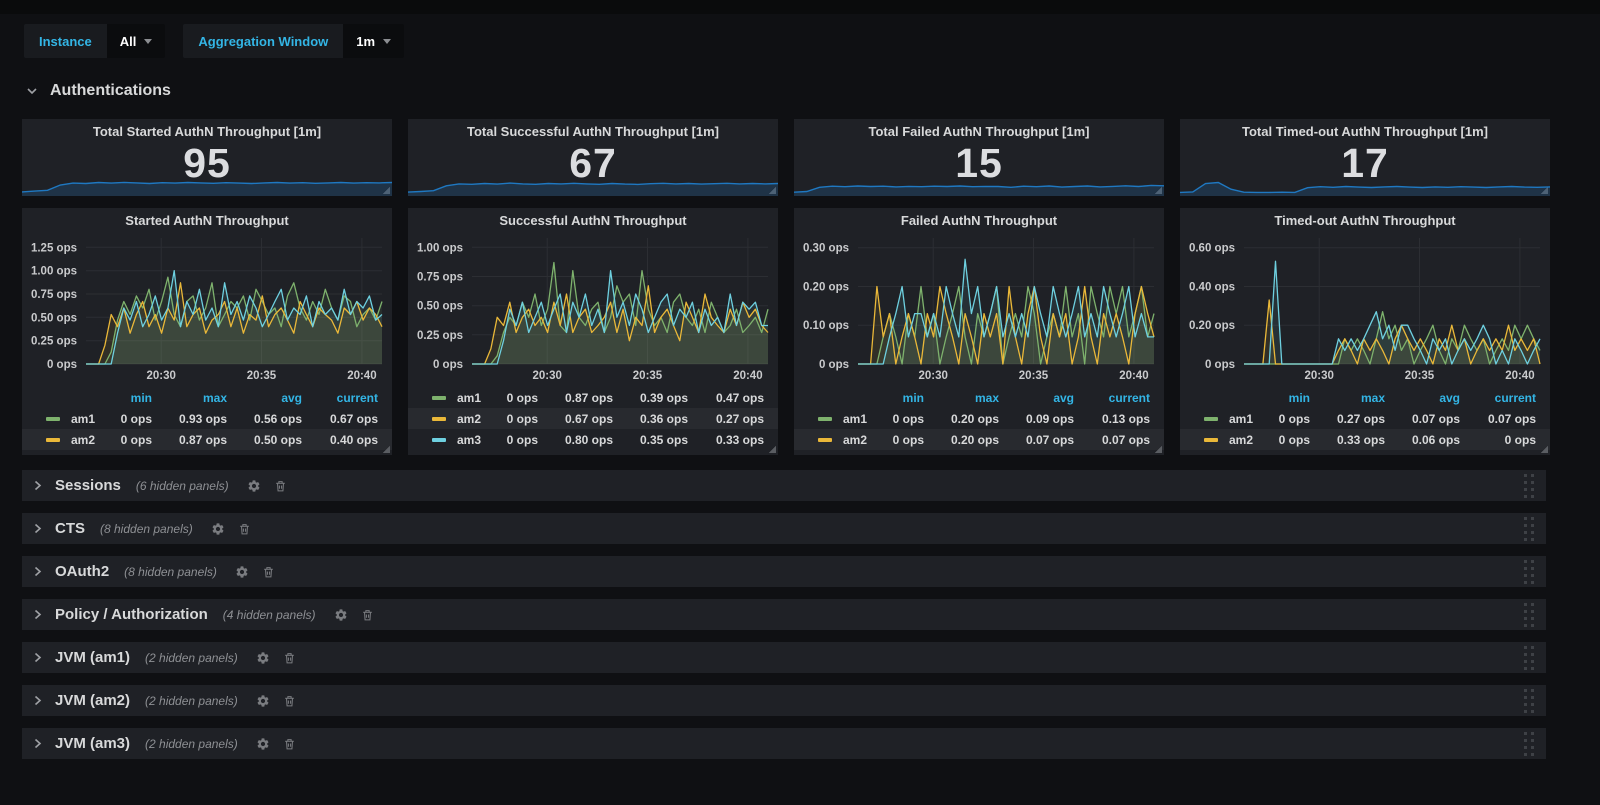 This screenshot has height=805, width=1600. Describe the element at coordinates (469, 439) in the screenshot. I see `series-name: am3` at that location.